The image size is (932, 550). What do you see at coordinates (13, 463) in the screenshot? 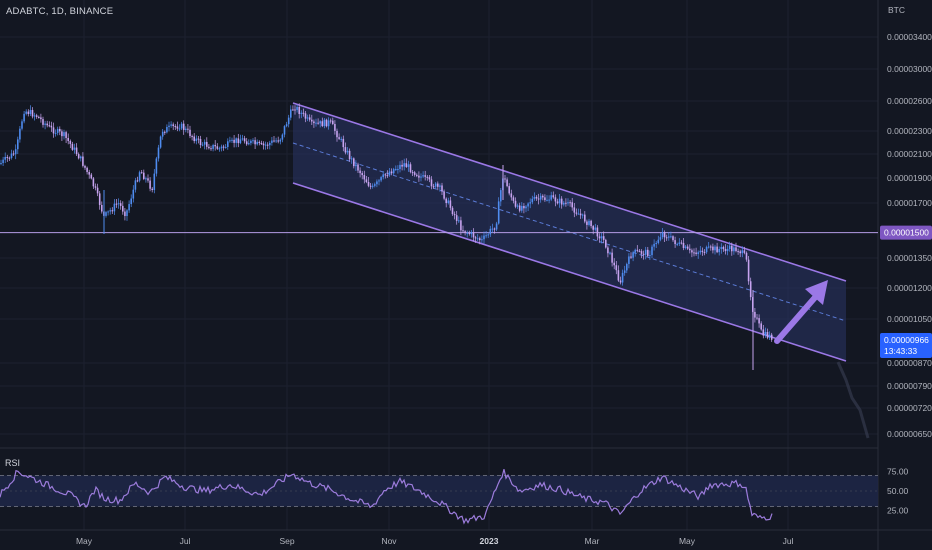
I see `rsi-label: RSI` at bounding box center [13, 463].